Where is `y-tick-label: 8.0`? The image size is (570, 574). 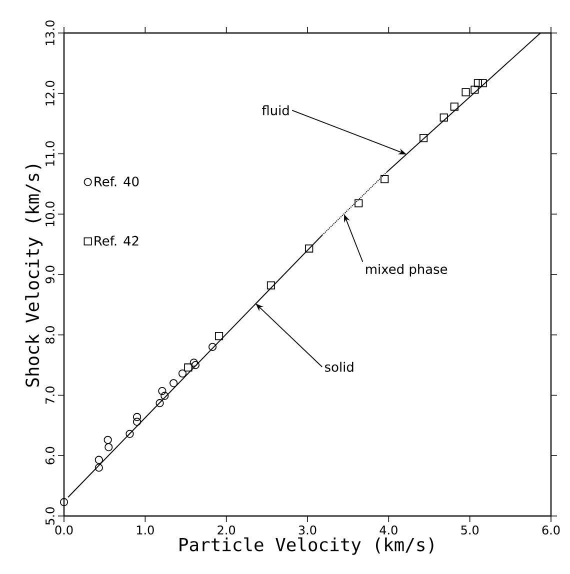
y-tick-label: 8.0 is located at coordinates (49, 335).